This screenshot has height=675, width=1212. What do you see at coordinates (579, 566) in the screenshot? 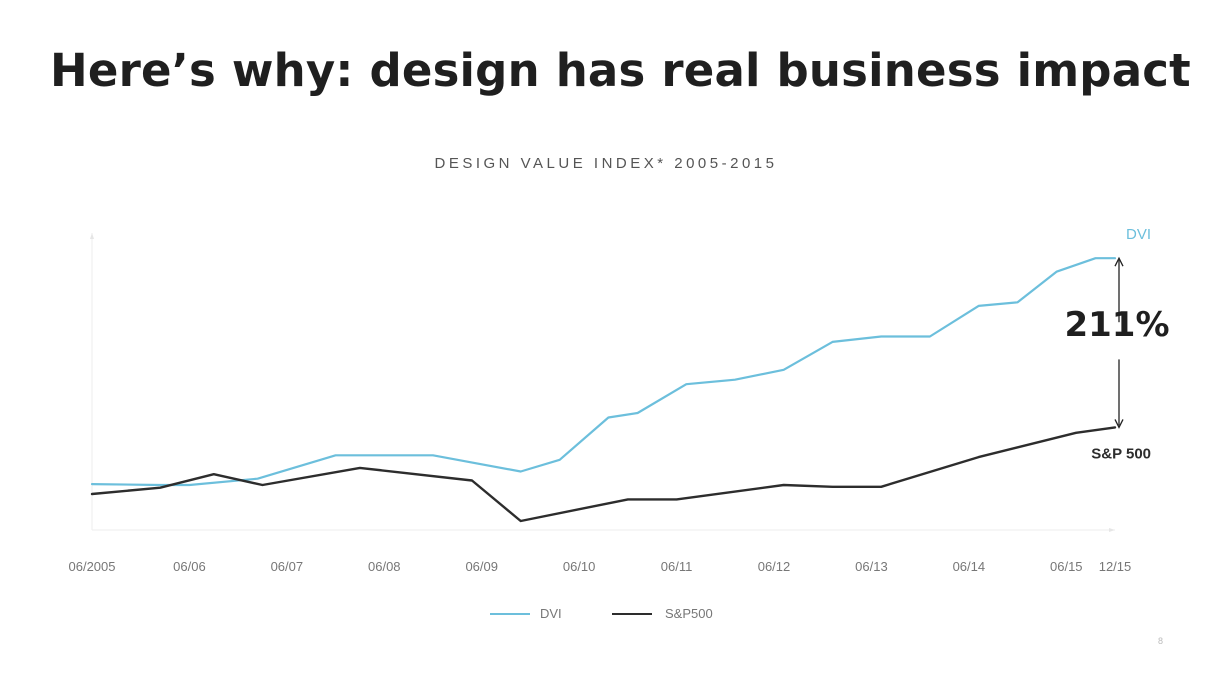
I see `x-tick-label: 06/10` at bounding box center [579, 566].